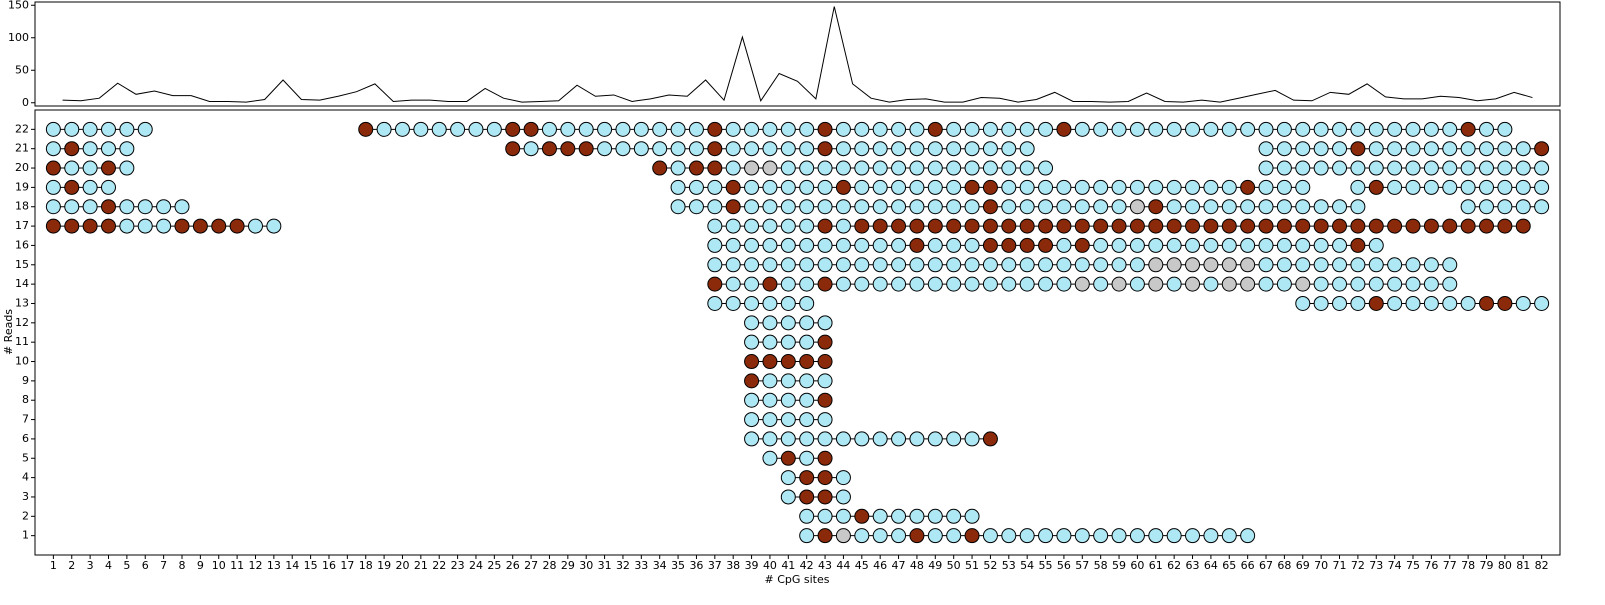 The height and width of the screenshot is (605, 1605). Describe the element at coordinates (678, 565) in the screenshot. I see `x-tick-label: 35` at that location.